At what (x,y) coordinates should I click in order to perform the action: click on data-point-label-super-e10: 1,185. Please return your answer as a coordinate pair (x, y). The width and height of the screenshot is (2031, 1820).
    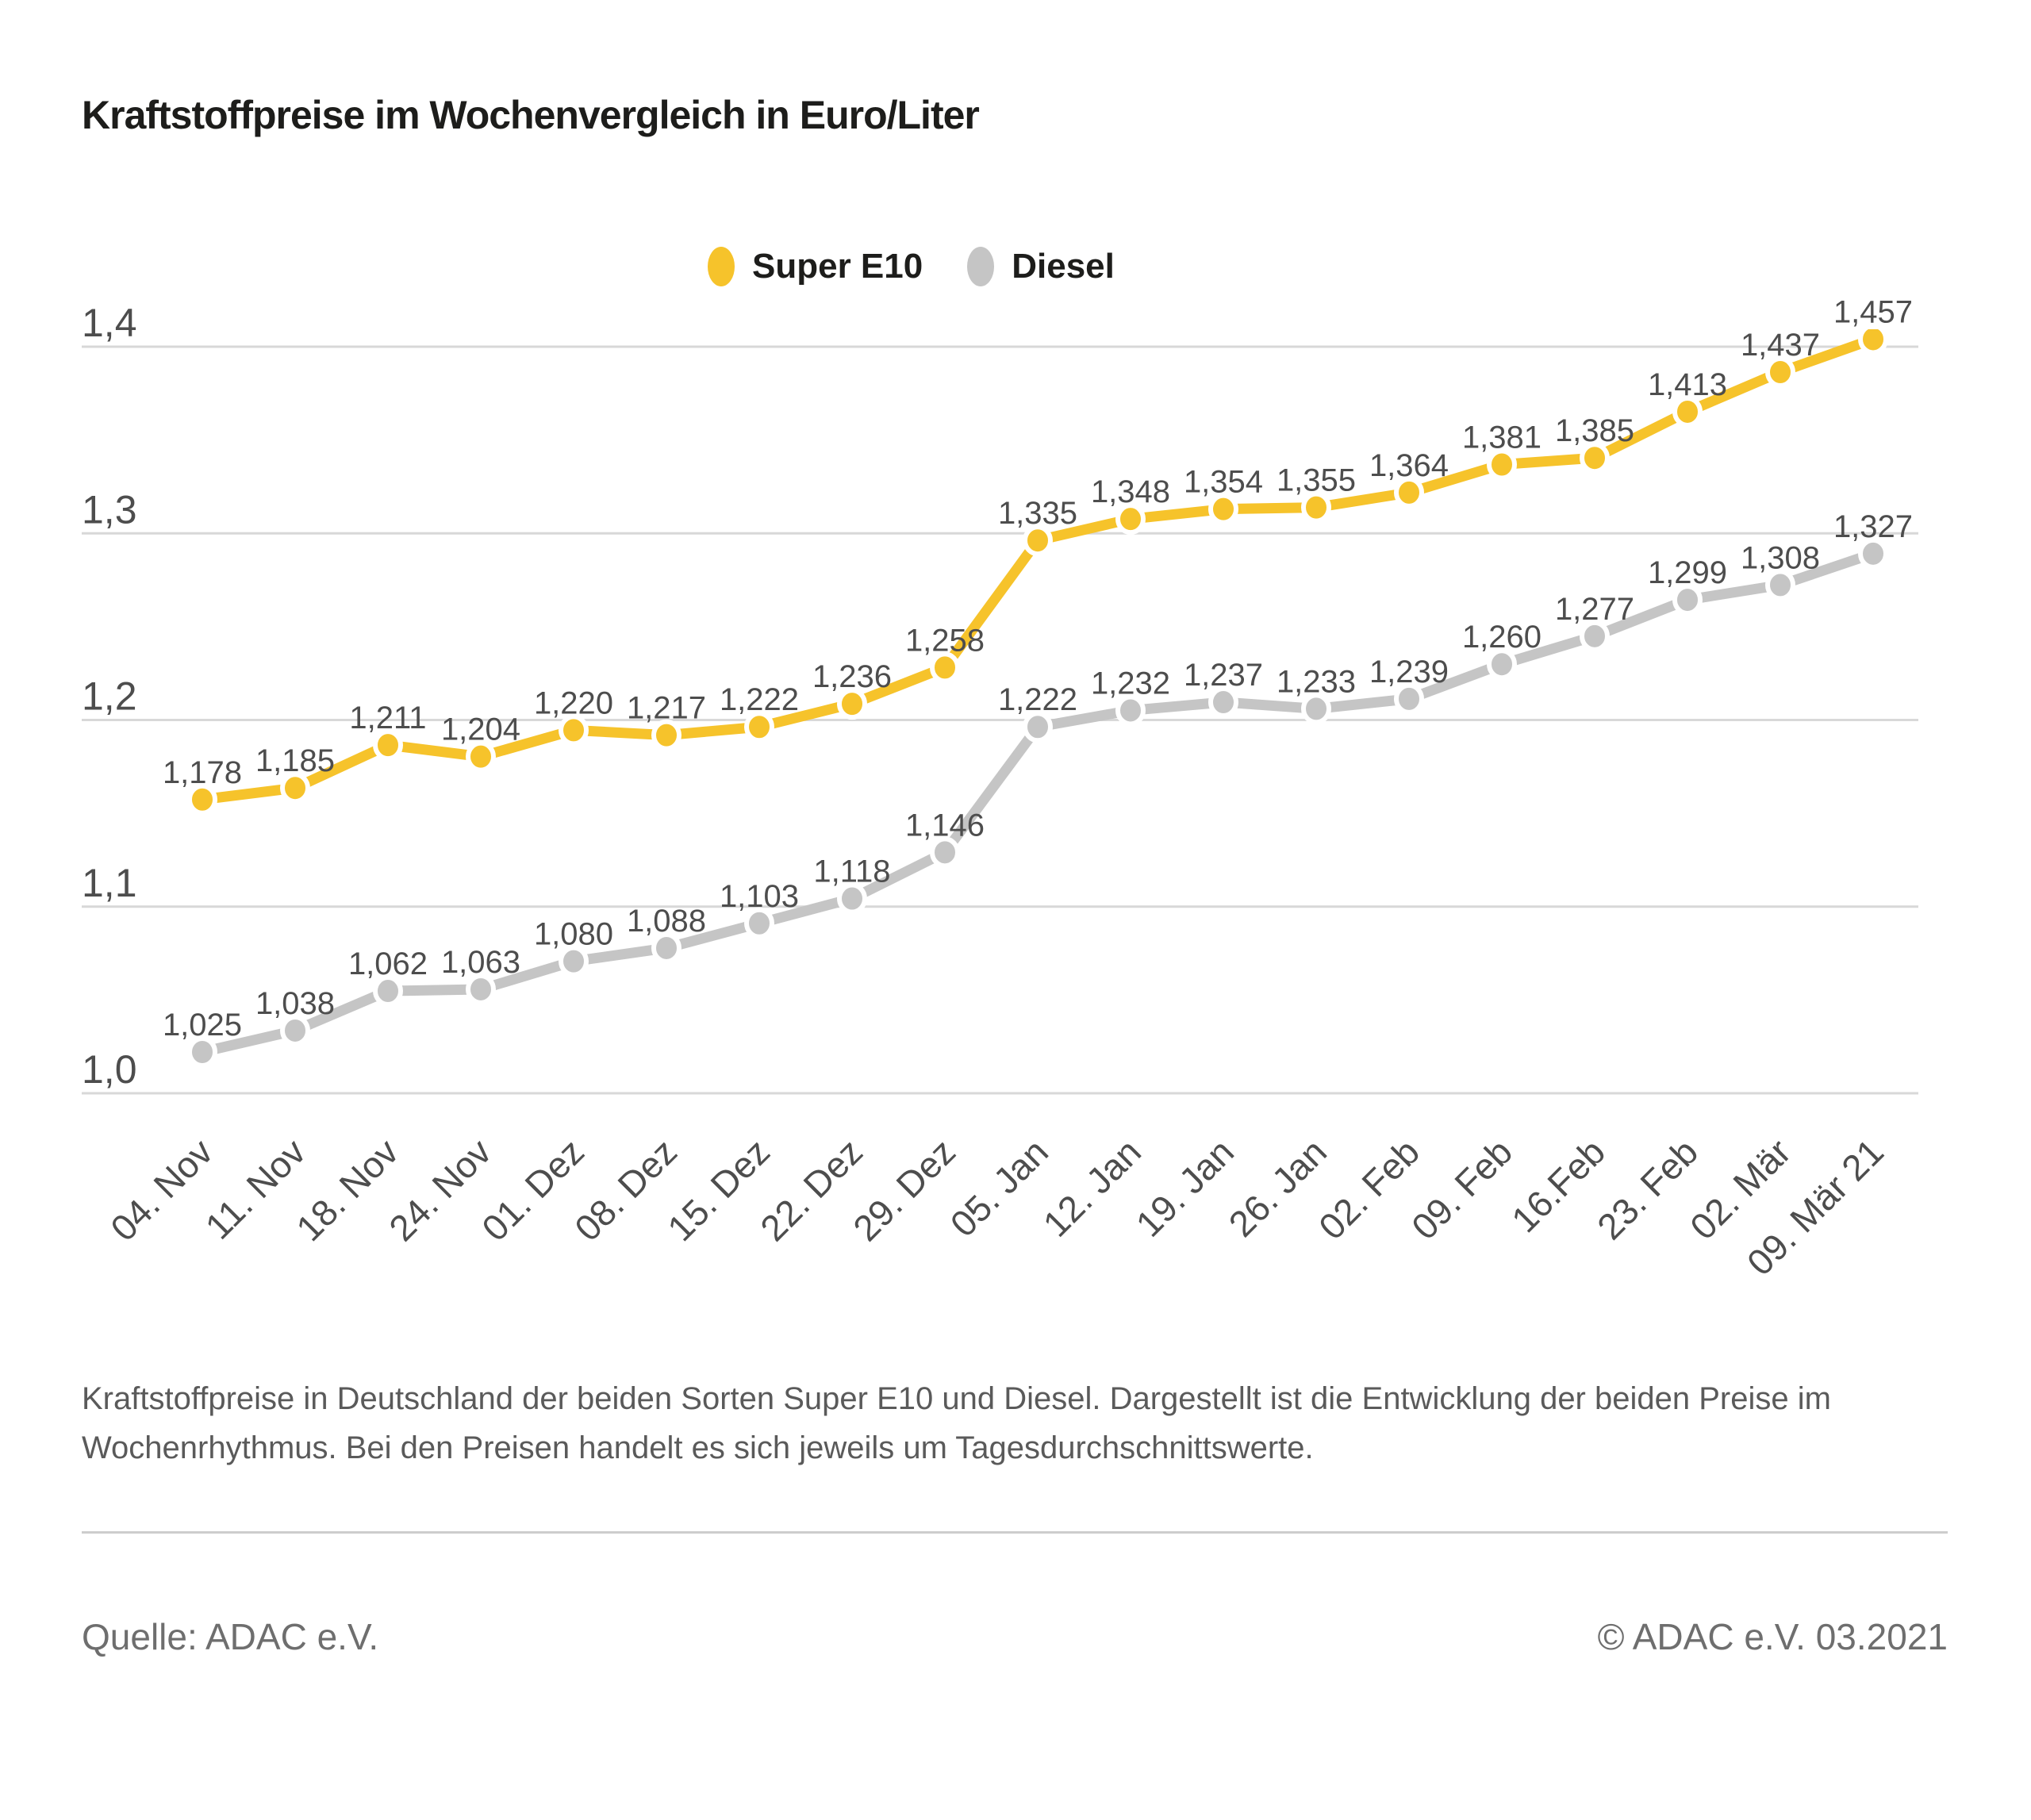
    Looking at the image, I should click on (295, 760).